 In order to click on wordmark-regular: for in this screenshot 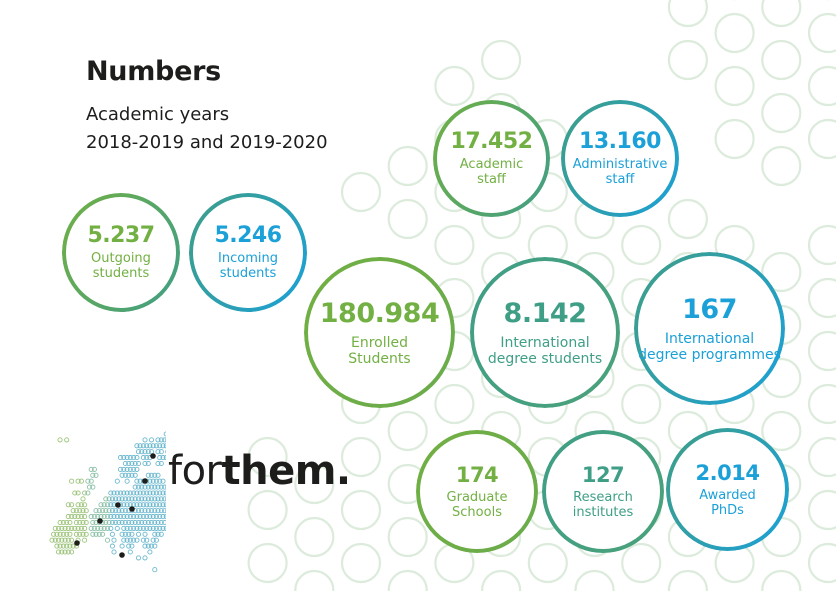, I will do `click(195, 471)`.